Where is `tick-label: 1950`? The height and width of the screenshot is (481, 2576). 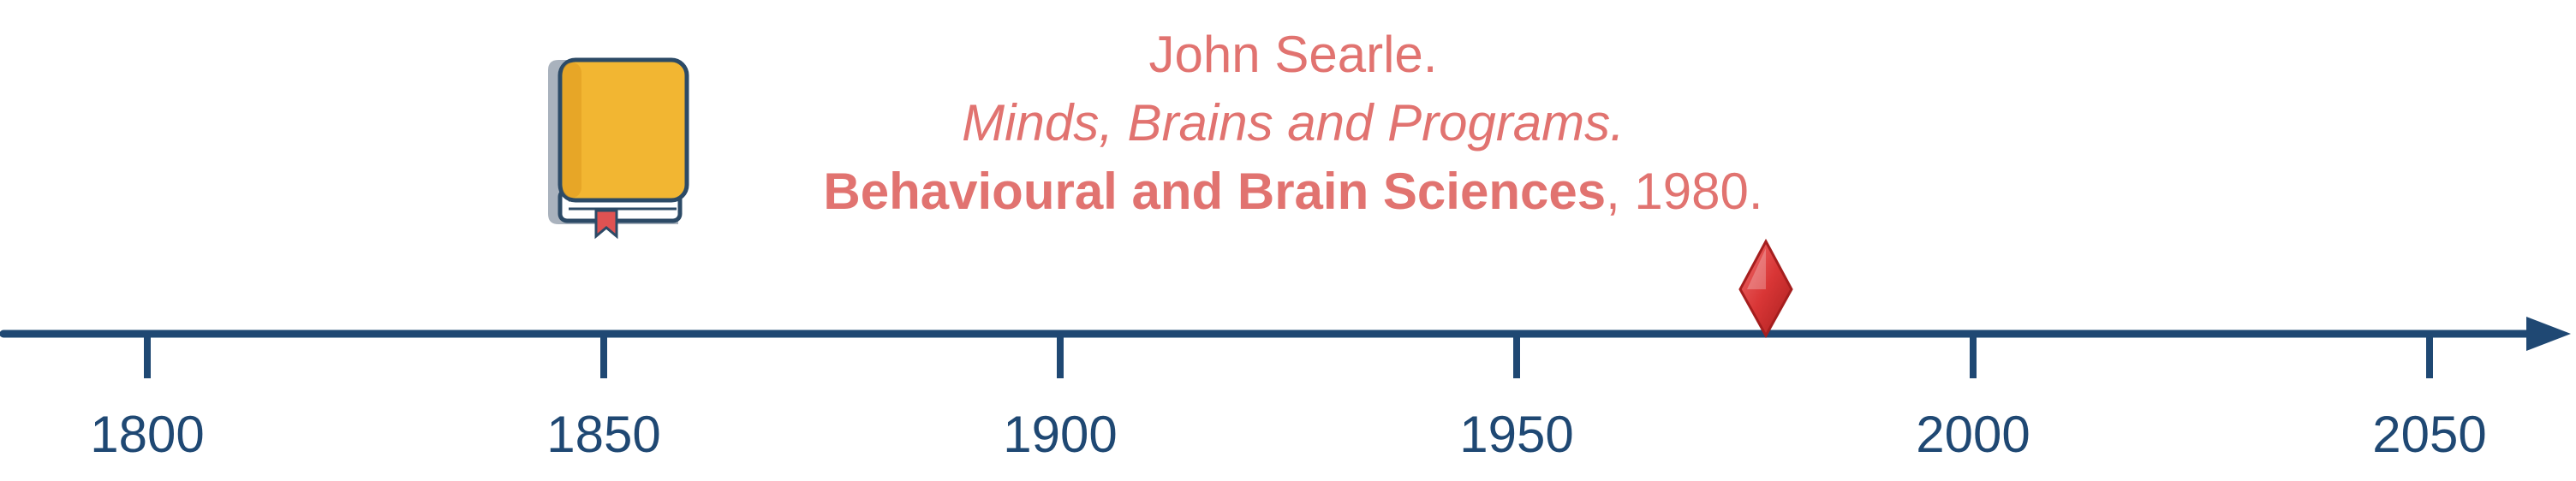 tick-label: 1950 is located at coordinates (1516, 434).